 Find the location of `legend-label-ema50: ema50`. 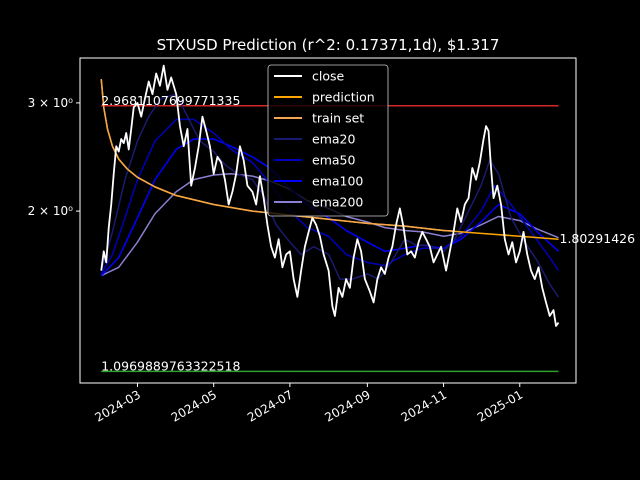

legend-label-ema50: ema50 is located at coordinates (333, 160).